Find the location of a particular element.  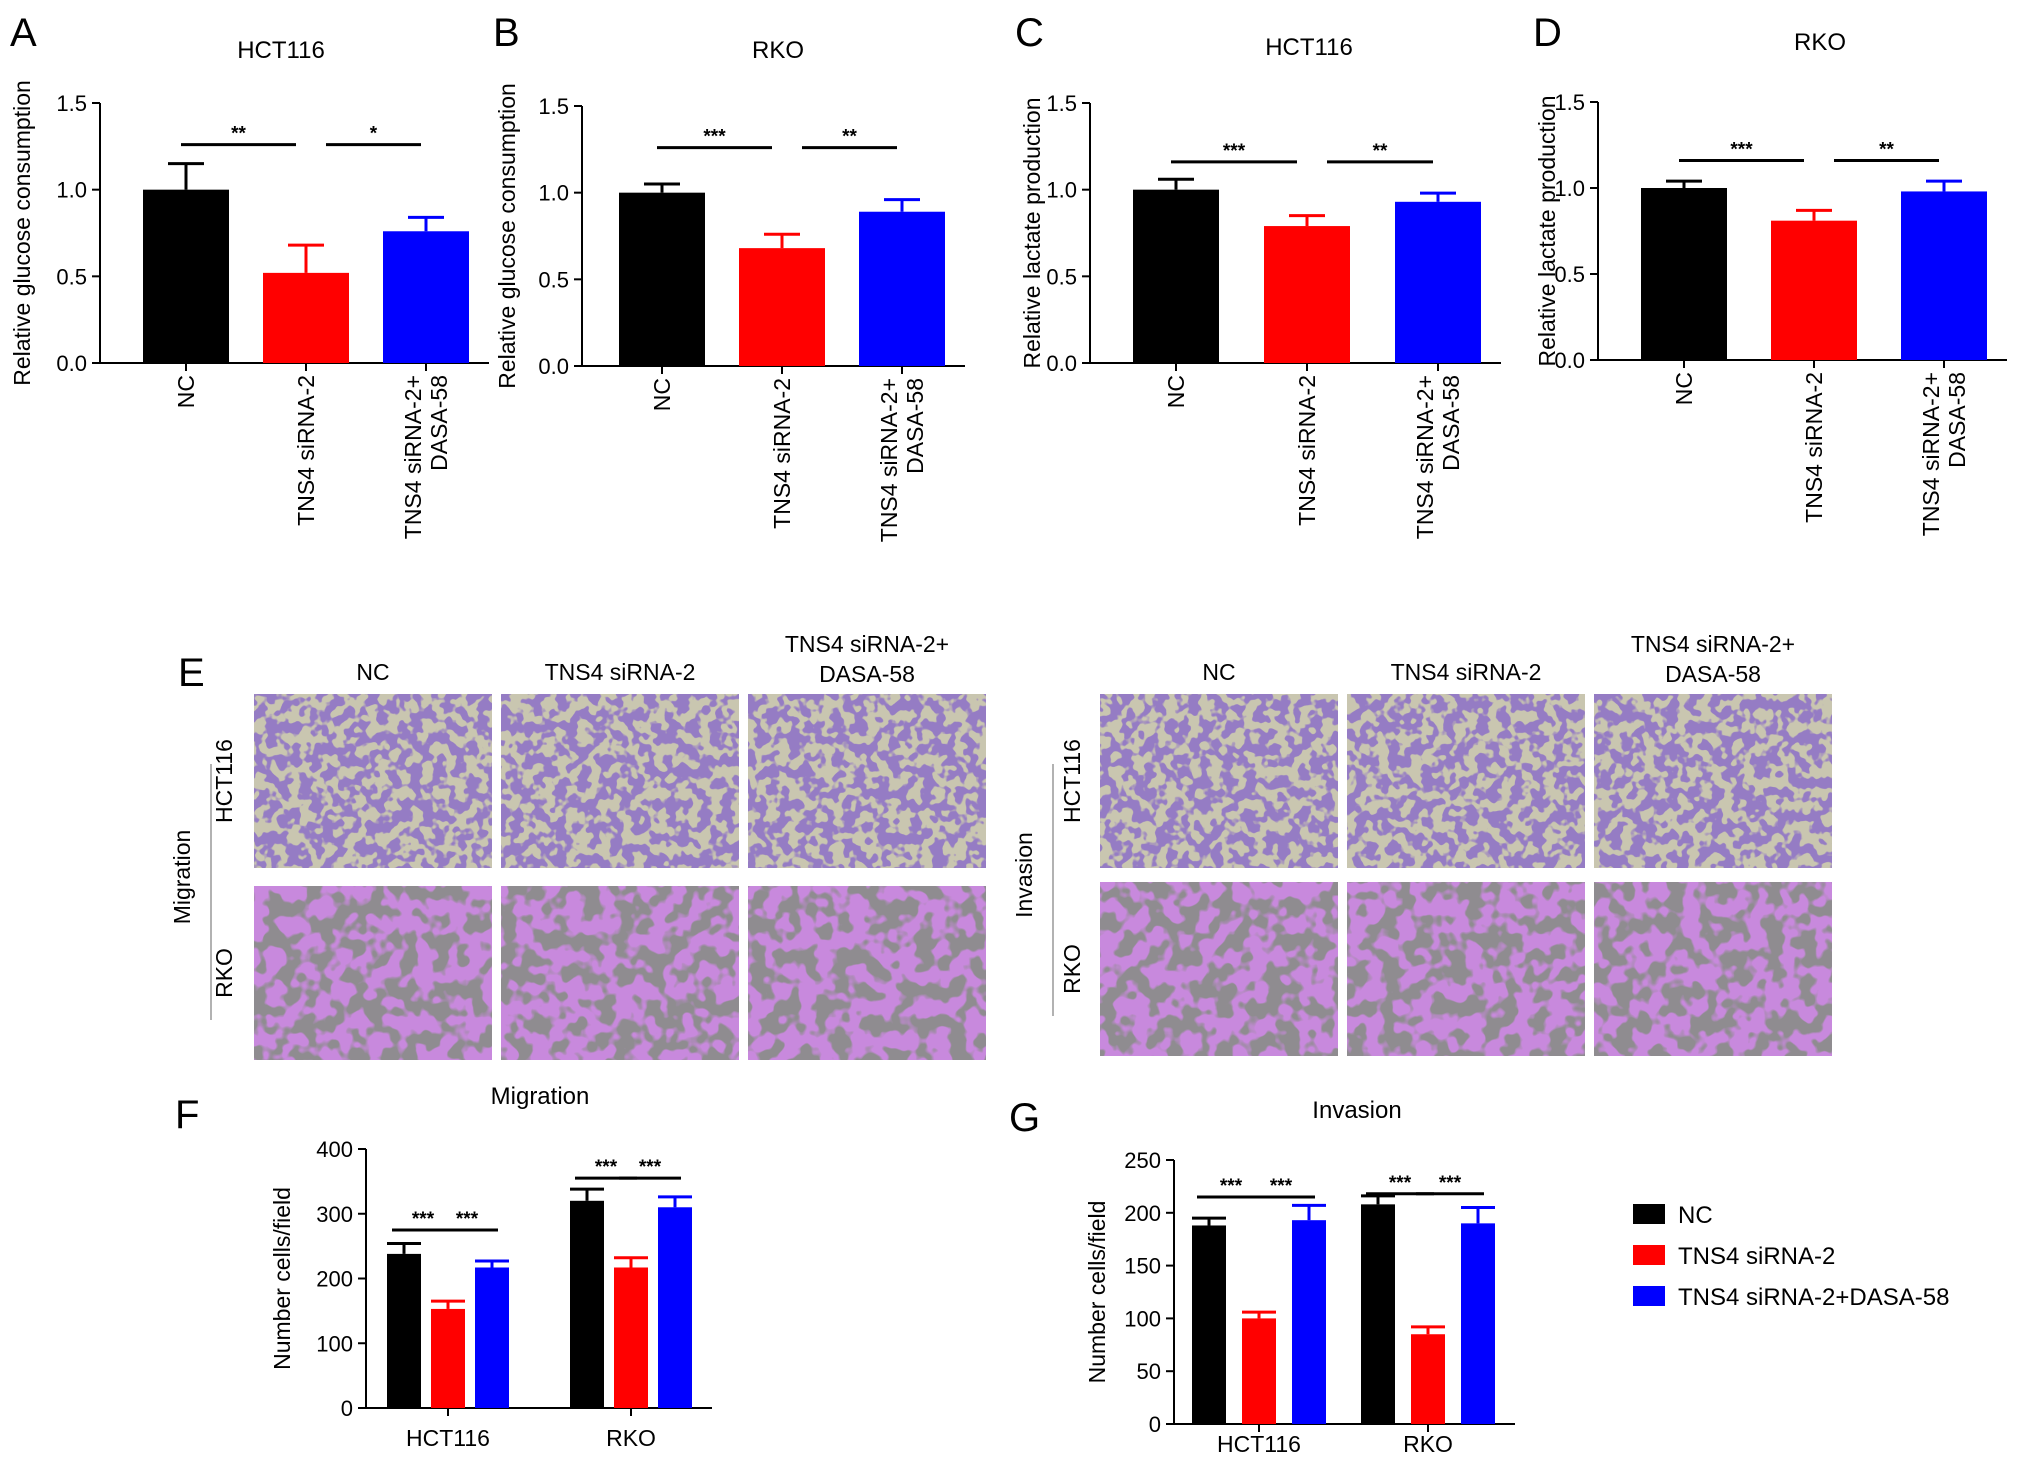

chart-title: RKO is located at coordinates (778, 50).